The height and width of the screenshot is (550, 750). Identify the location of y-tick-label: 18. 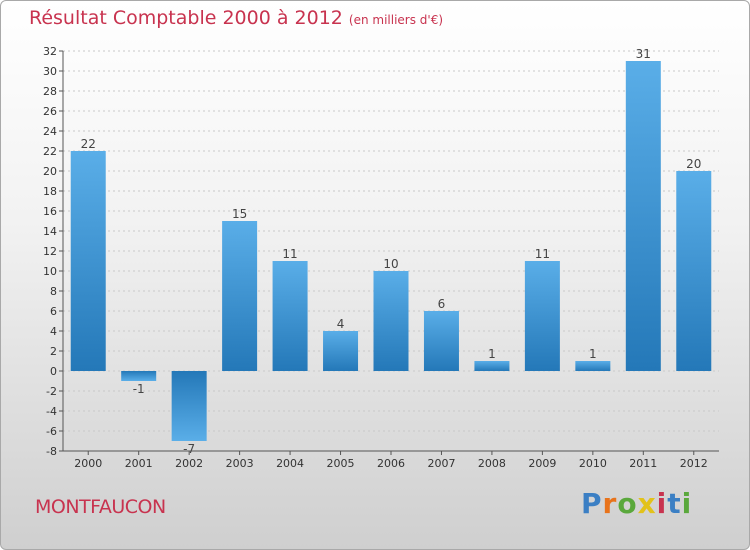
(50, 191).